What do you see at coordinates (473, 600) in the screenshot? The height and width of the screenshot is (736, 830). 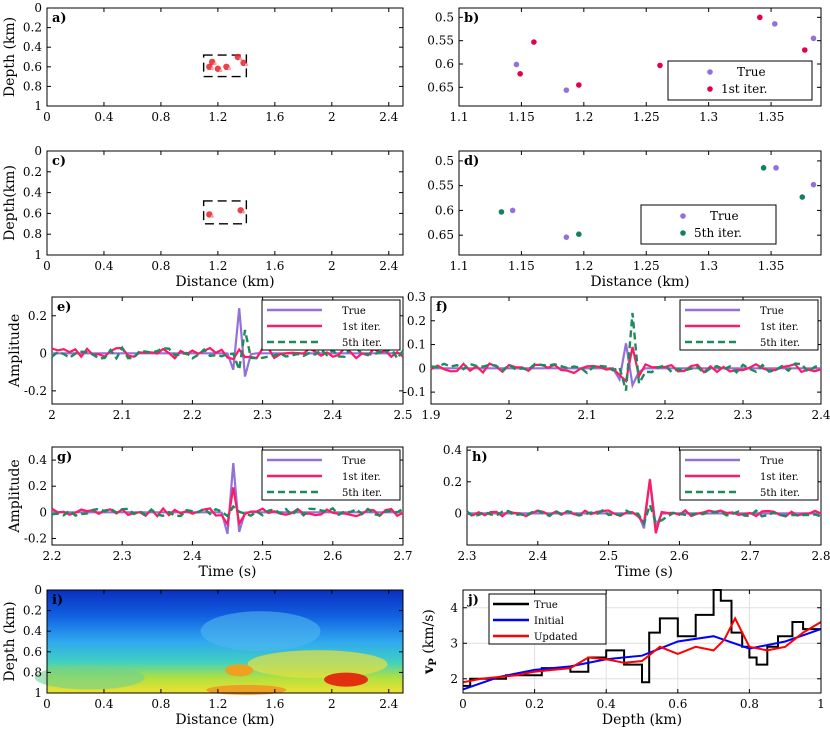 I see `panel-label: j)` at bounding box center [473, 600].